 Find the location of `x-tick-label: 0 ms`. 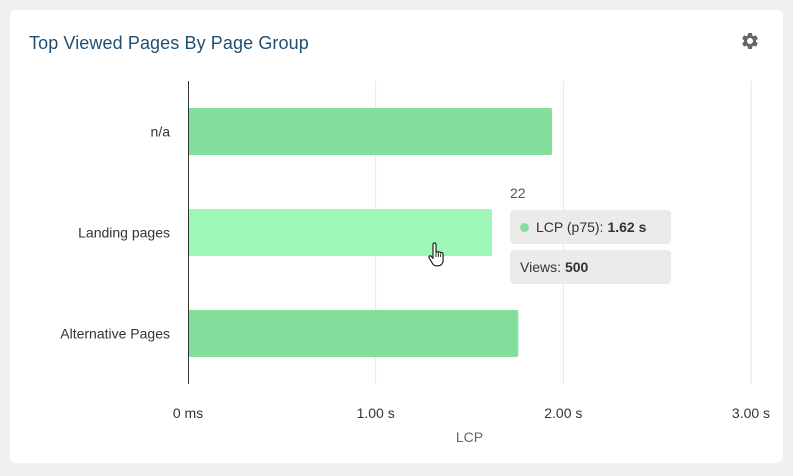

x-tick-label: 0 ms is located at coordinates (188, 413).